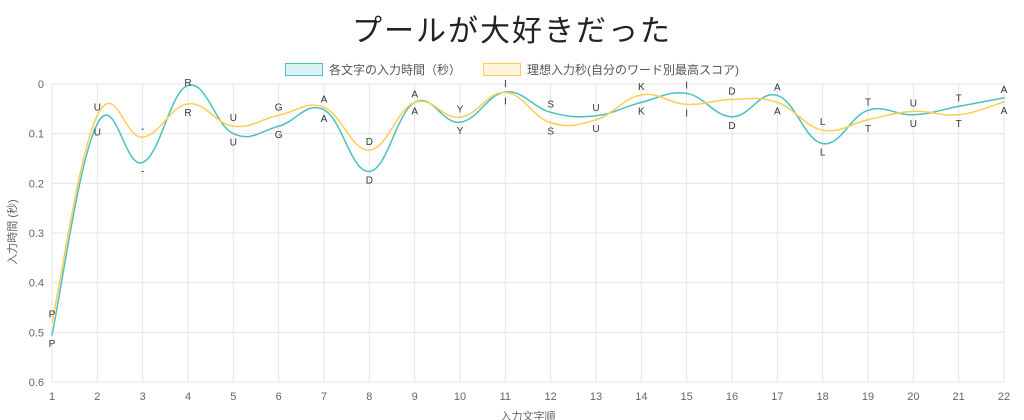 This screenshot has width=1024, height=420. I want to click on y-axis-title: 入力時間 (秒), so click(12, 231).